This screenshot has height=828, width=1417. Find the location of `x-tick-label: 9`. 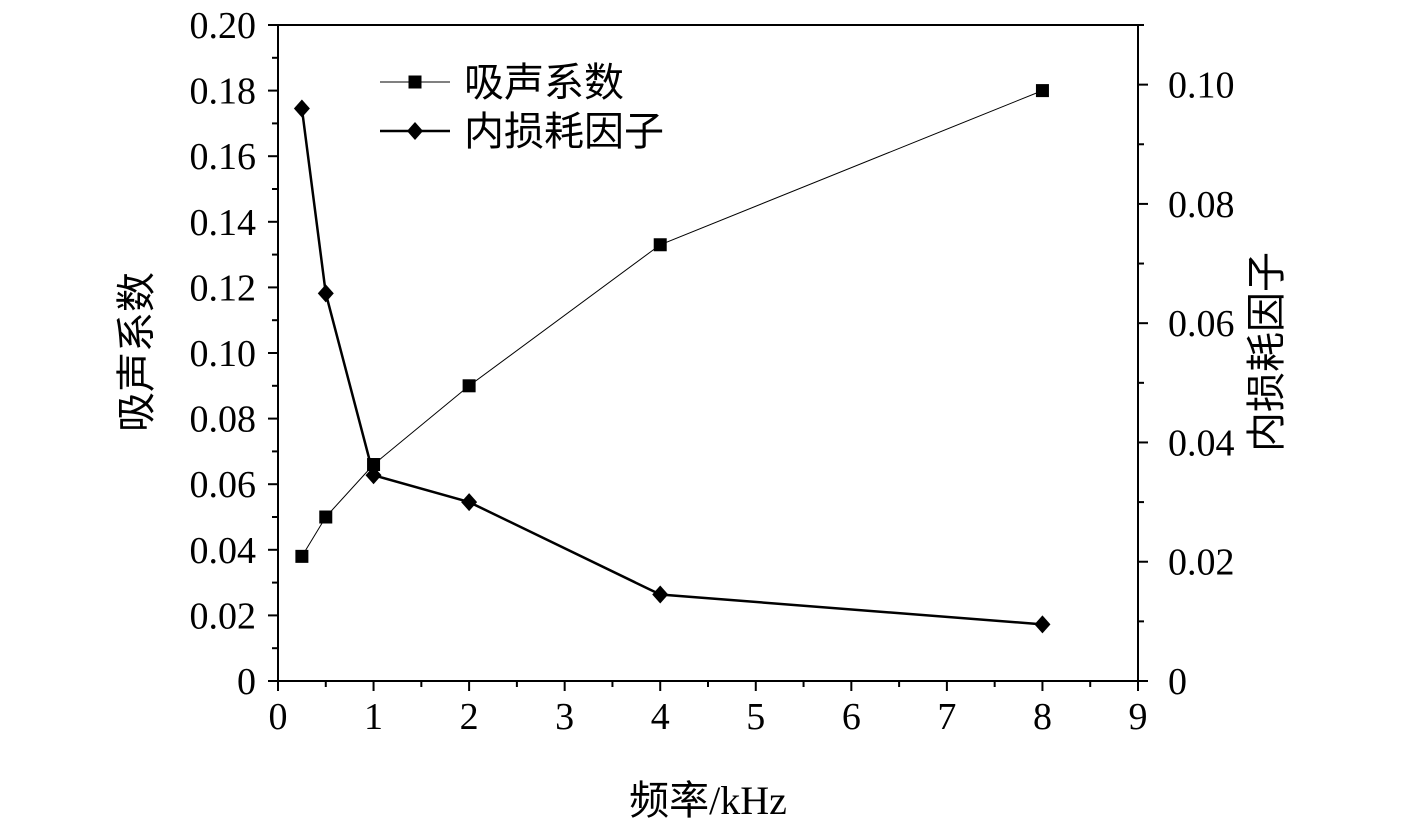

x-tick-label: 9 is located at coordinates (1138, 717).